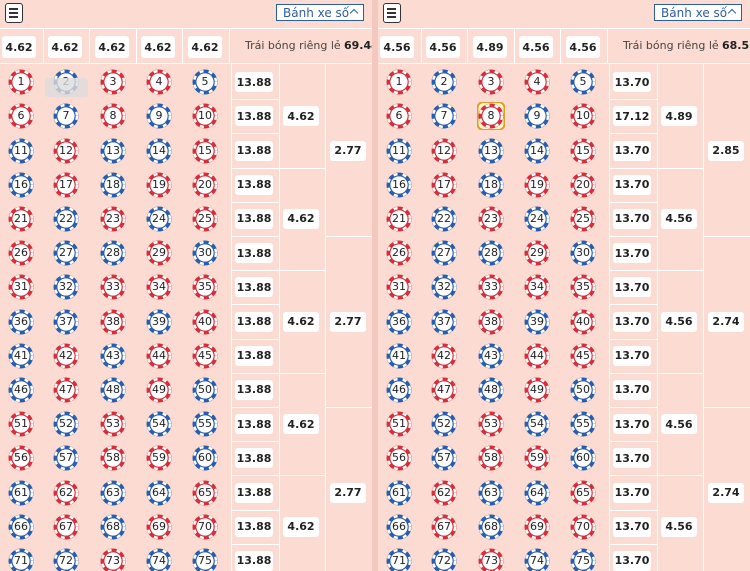 This screenshot has height=571, width=750. What do you see at coordinates (444, 287) in the screenshot?
I see `ball: 32` at bounding box center [444, 287].